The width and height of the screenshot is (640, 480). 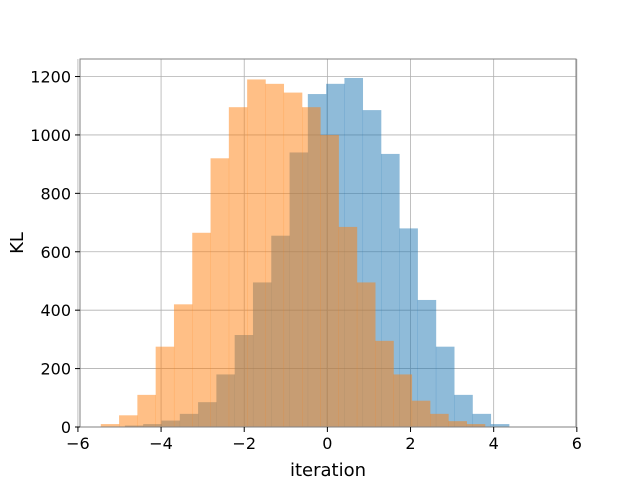 I want to click on y-axis-label: KL, so click(x=17, y=243).